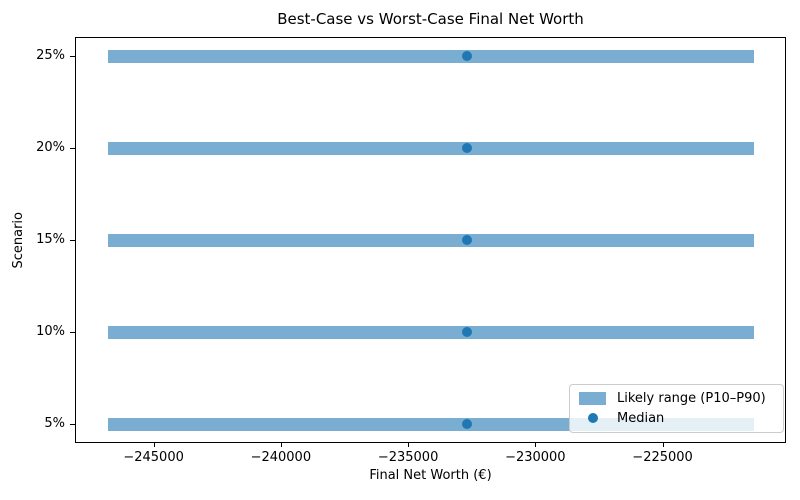  Describe the element at coordinates (50, 331) in the screenshot. I see `y-tick-label: 10%` at that location.